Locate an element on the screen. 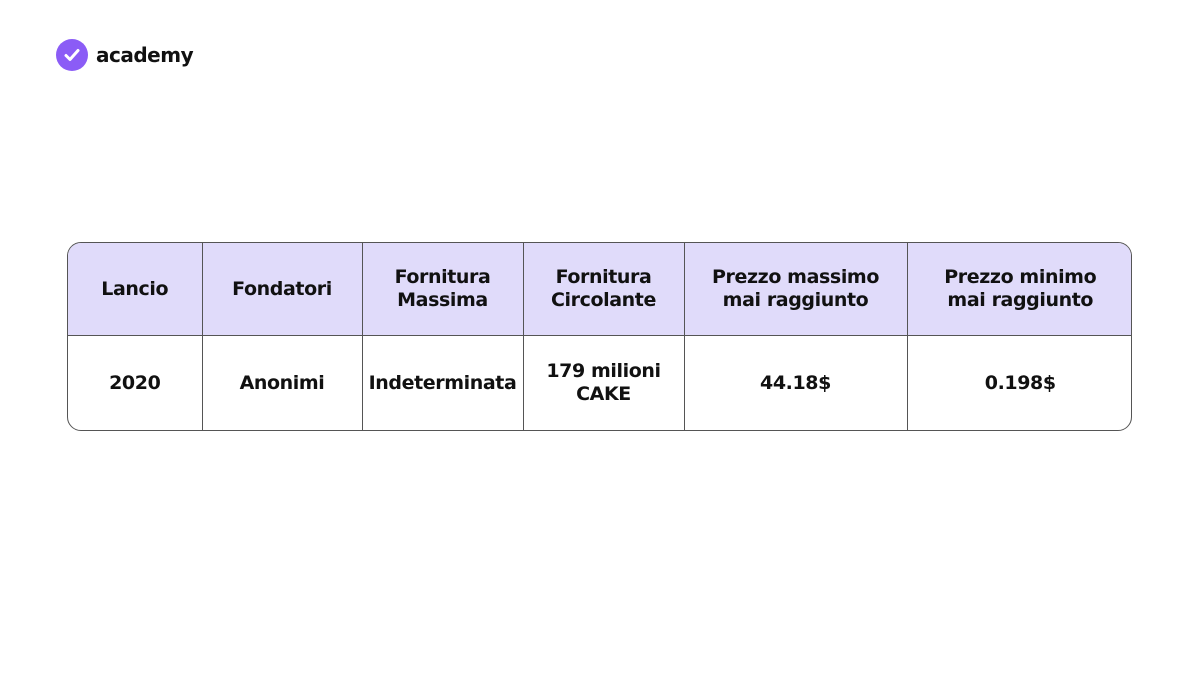  cell-line: Fondatori is located at coordinates (282, 288).